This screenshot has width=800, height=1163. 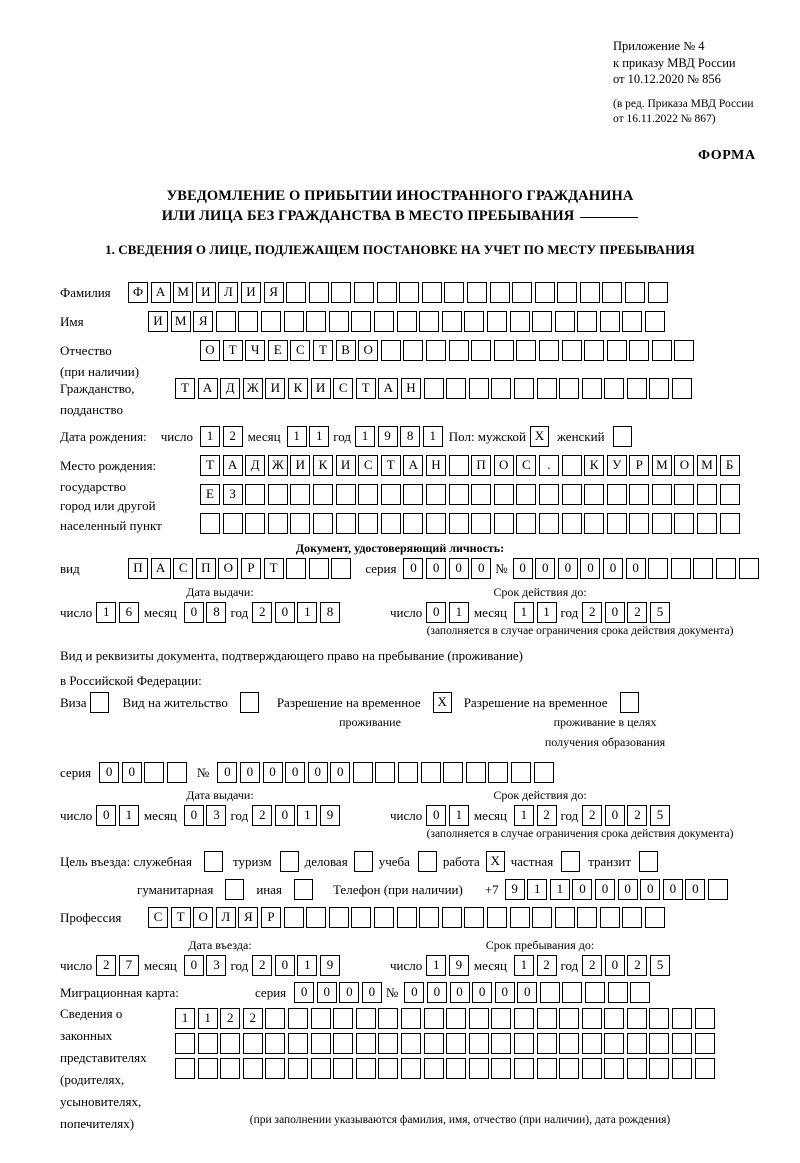 I want to click on char-cell: Д, so click(x=255, y=465).